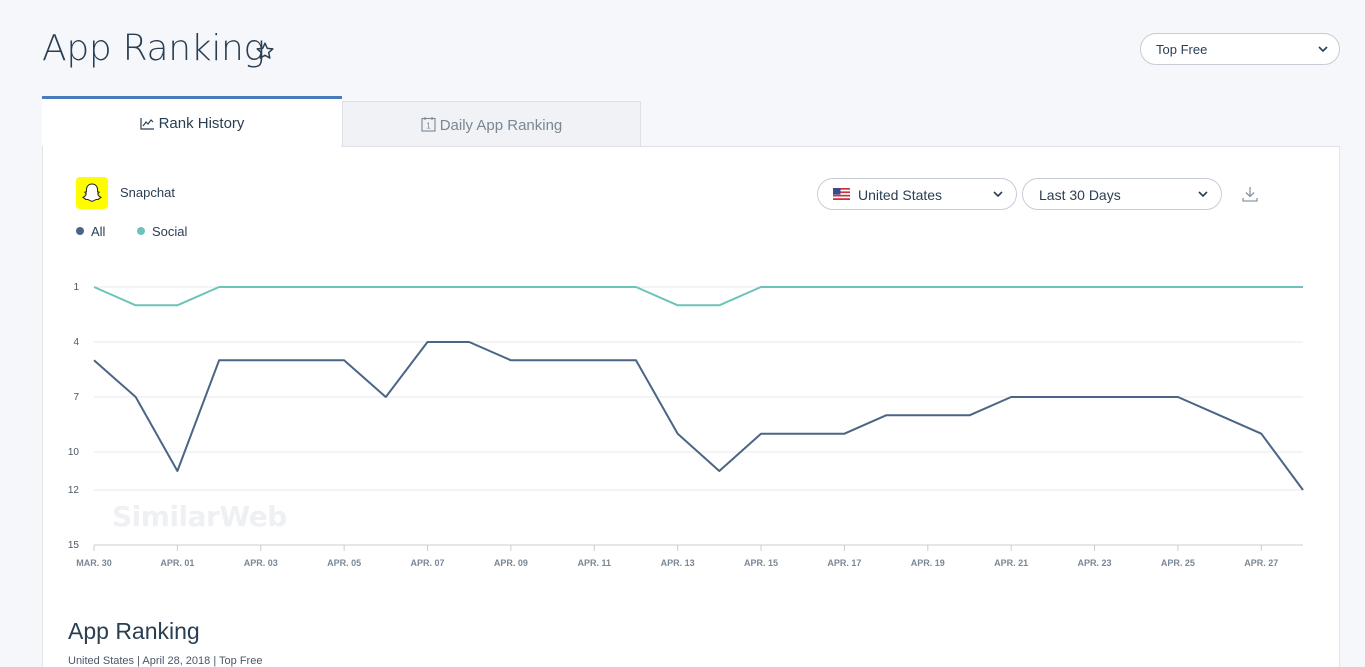 The width and height of the screenshot is (1365, 667). I want to click on ranking-type-select: Top Free, so click(1240, 49).